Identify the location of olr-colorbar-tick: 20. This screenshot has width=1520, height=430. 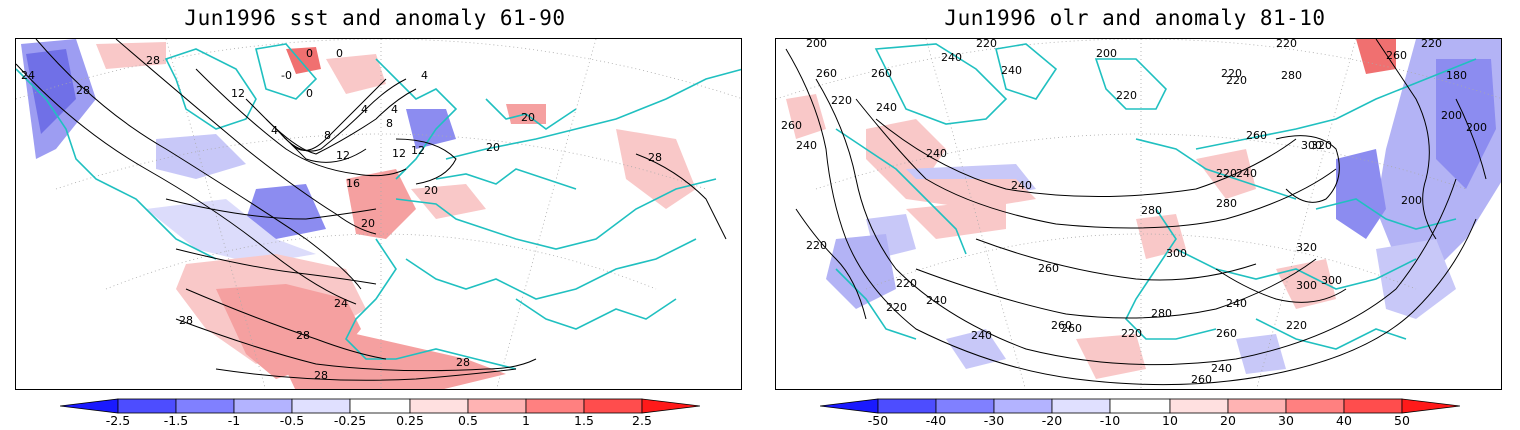
(1228, 420).